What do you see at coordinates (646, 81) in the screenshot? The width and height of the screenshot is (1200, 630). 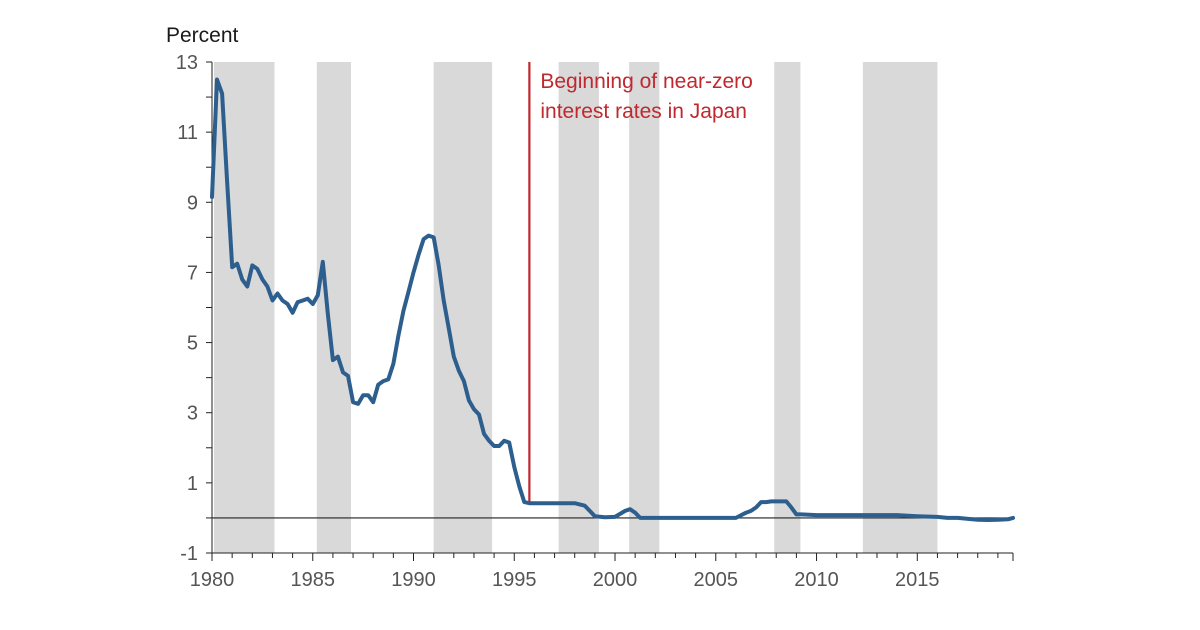 I see `event-annotation-line-1: Beginning of near-zero` at bounding box center [646, 81].